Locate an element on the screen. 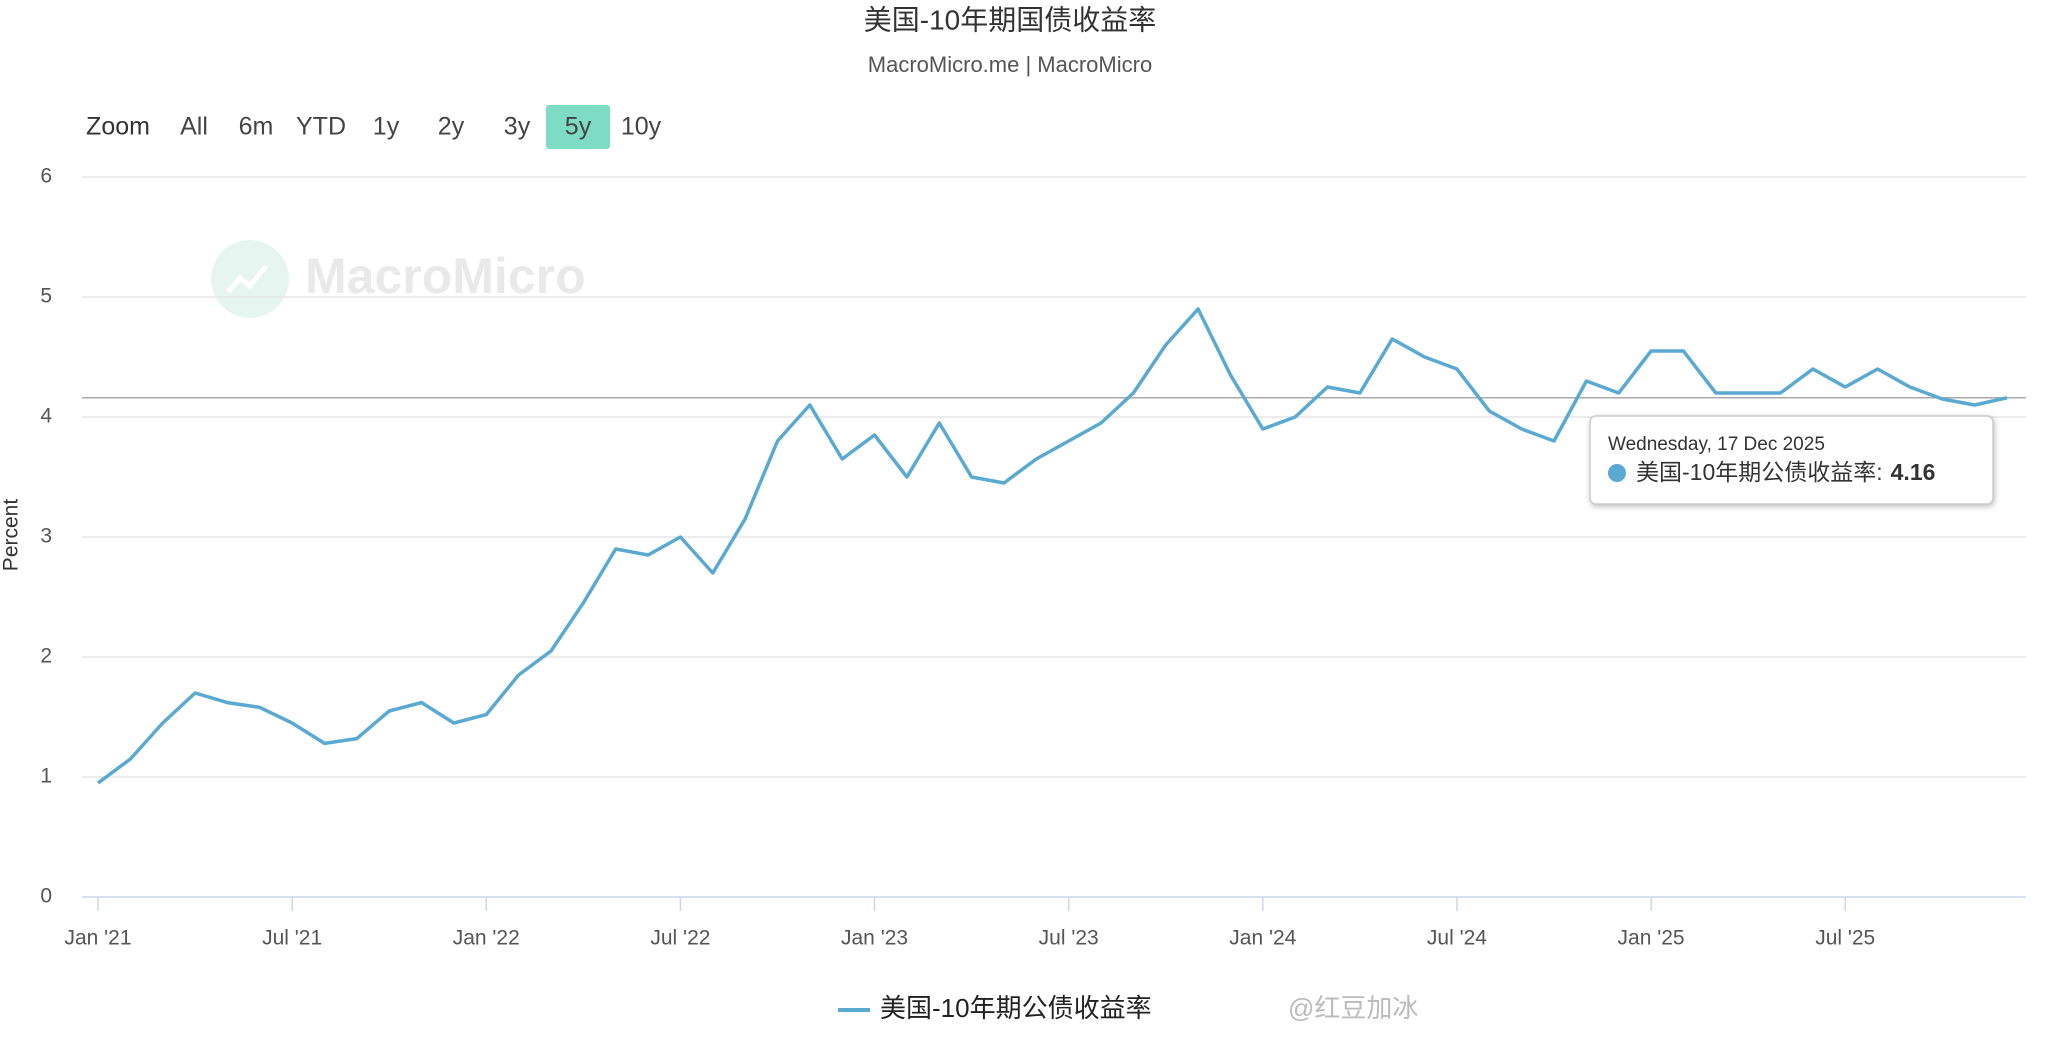  y-tick-label: 2 is located at coordinates (46, 656).